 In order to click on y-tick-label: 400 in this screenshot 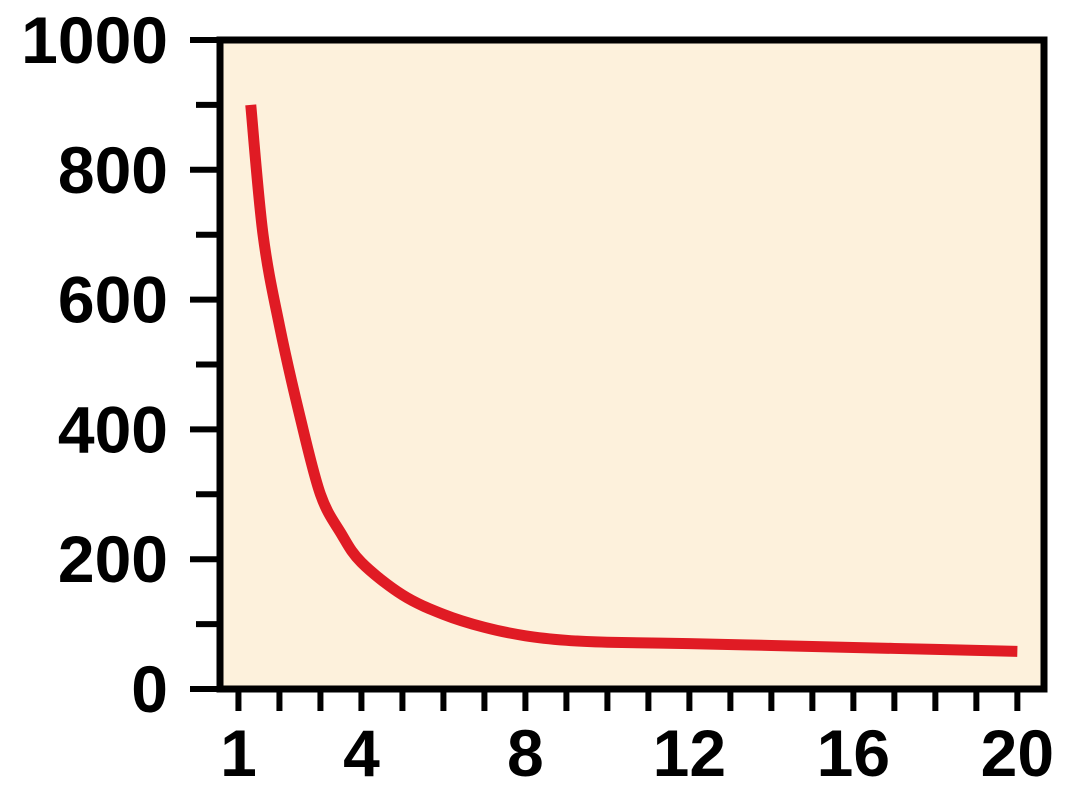, I will do `click(113, 429)`.